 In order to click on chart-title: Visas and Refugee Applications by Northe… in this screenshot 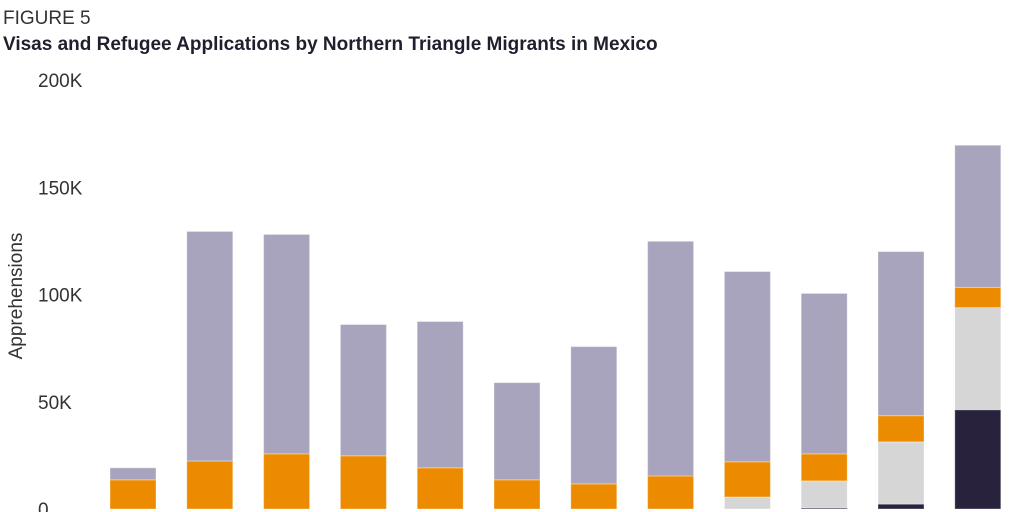, I will do `click(330, 44)`.